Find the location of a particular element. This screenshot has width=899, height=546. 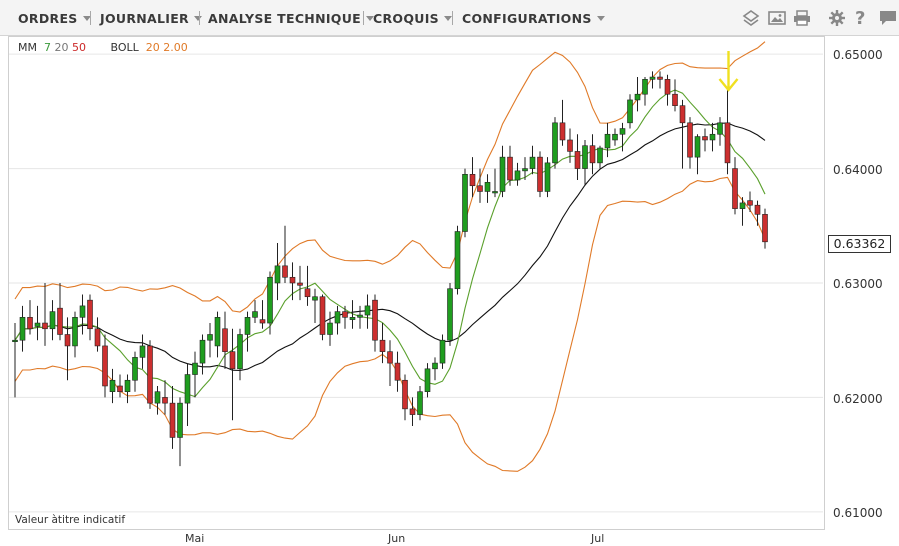

indicator-legend: MM 7 20 50 BOLL 20 2.00 is located at coordinates (103, 47).